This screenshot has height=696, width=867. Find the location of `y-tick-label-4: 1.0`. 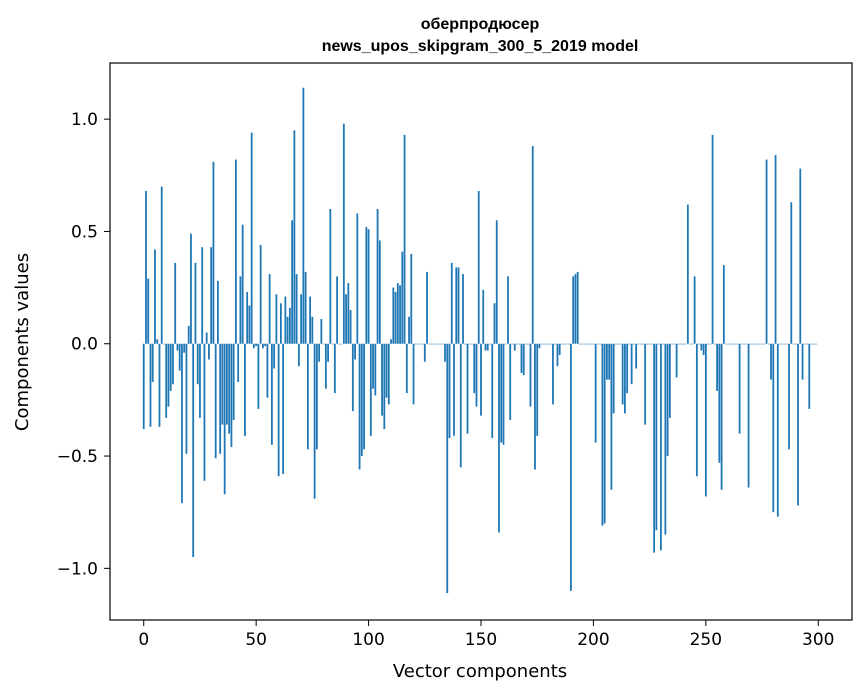

y-tick-label-4: 1.0 is located at coordinates (84, 120).